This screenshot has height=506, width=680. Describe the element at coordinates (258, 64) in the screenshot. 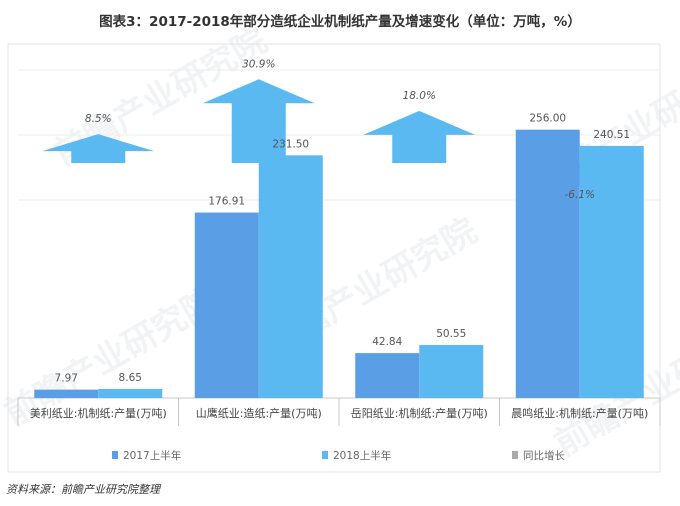

I see `growth-label: 30.9%` at that location.